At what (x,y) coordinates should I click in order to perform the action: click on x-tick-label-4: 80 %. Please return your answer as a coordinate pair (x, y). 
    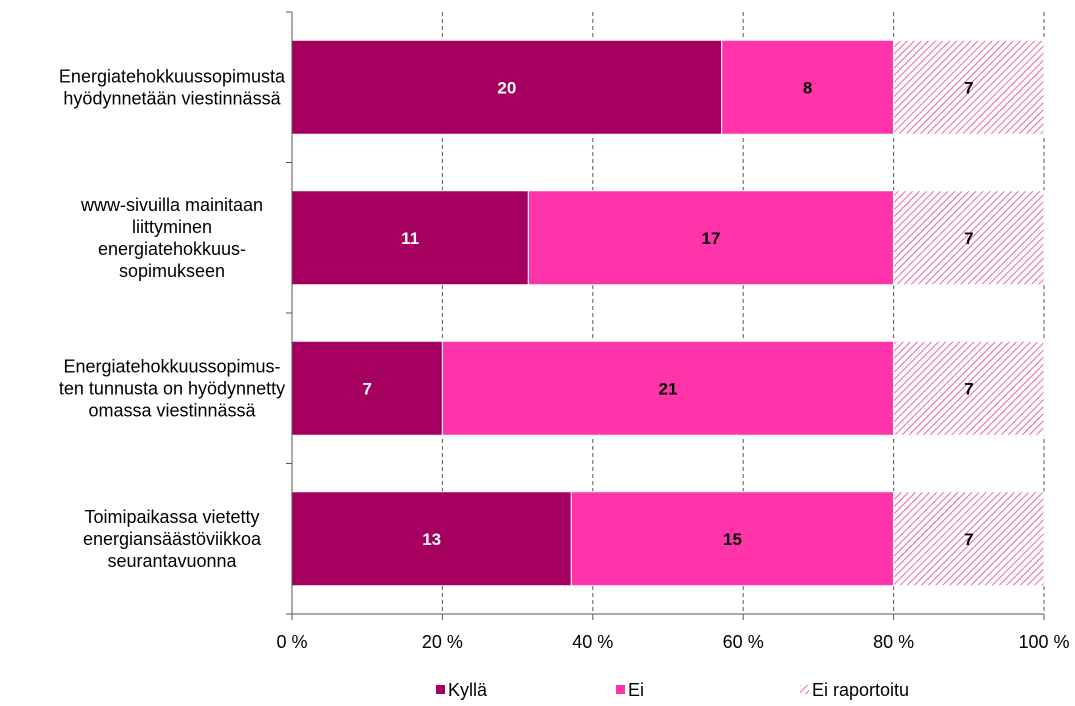
    Looking at the image, I should click on (893, 642).